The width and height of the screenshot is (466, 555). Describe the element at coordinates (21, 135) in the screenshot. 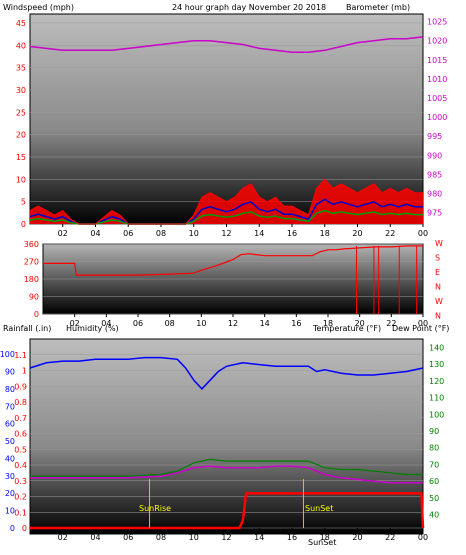

I see `y-left-tick-label: 20` at that location.